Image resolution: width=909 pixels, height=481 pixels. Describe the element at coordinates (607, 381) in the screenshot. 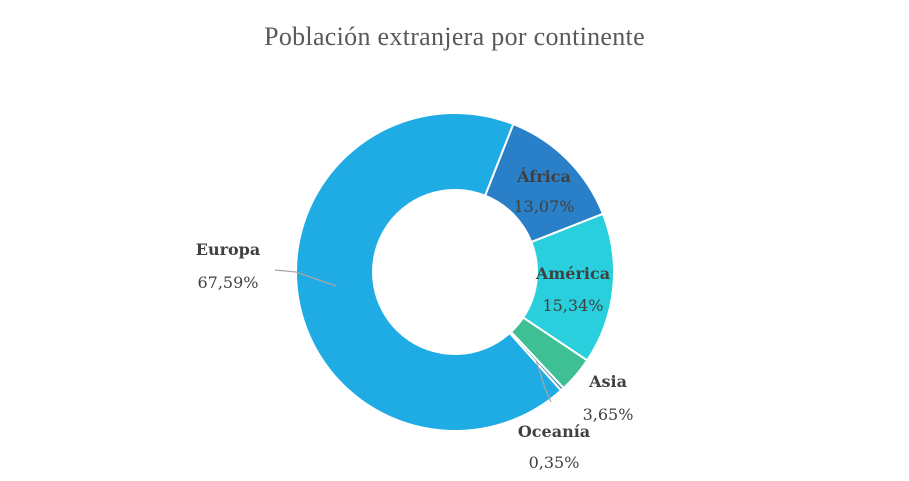

I see `label-name-asia: Asia` at that location.